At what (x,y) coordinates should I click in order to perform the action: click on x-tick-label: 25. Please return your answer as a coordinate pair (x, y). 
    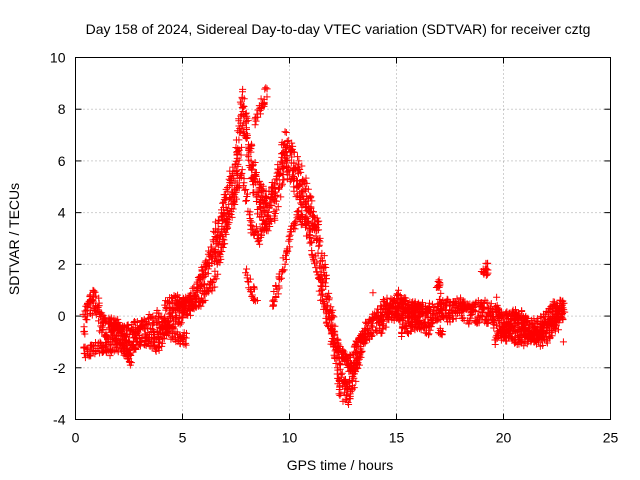
    Looking at the image, I should click on (611, 438).